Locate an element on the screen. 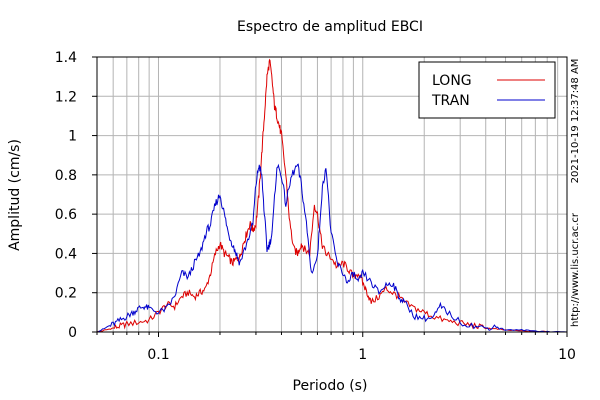  y-tick-label: 1.4 is located at coordinates (66, 58).